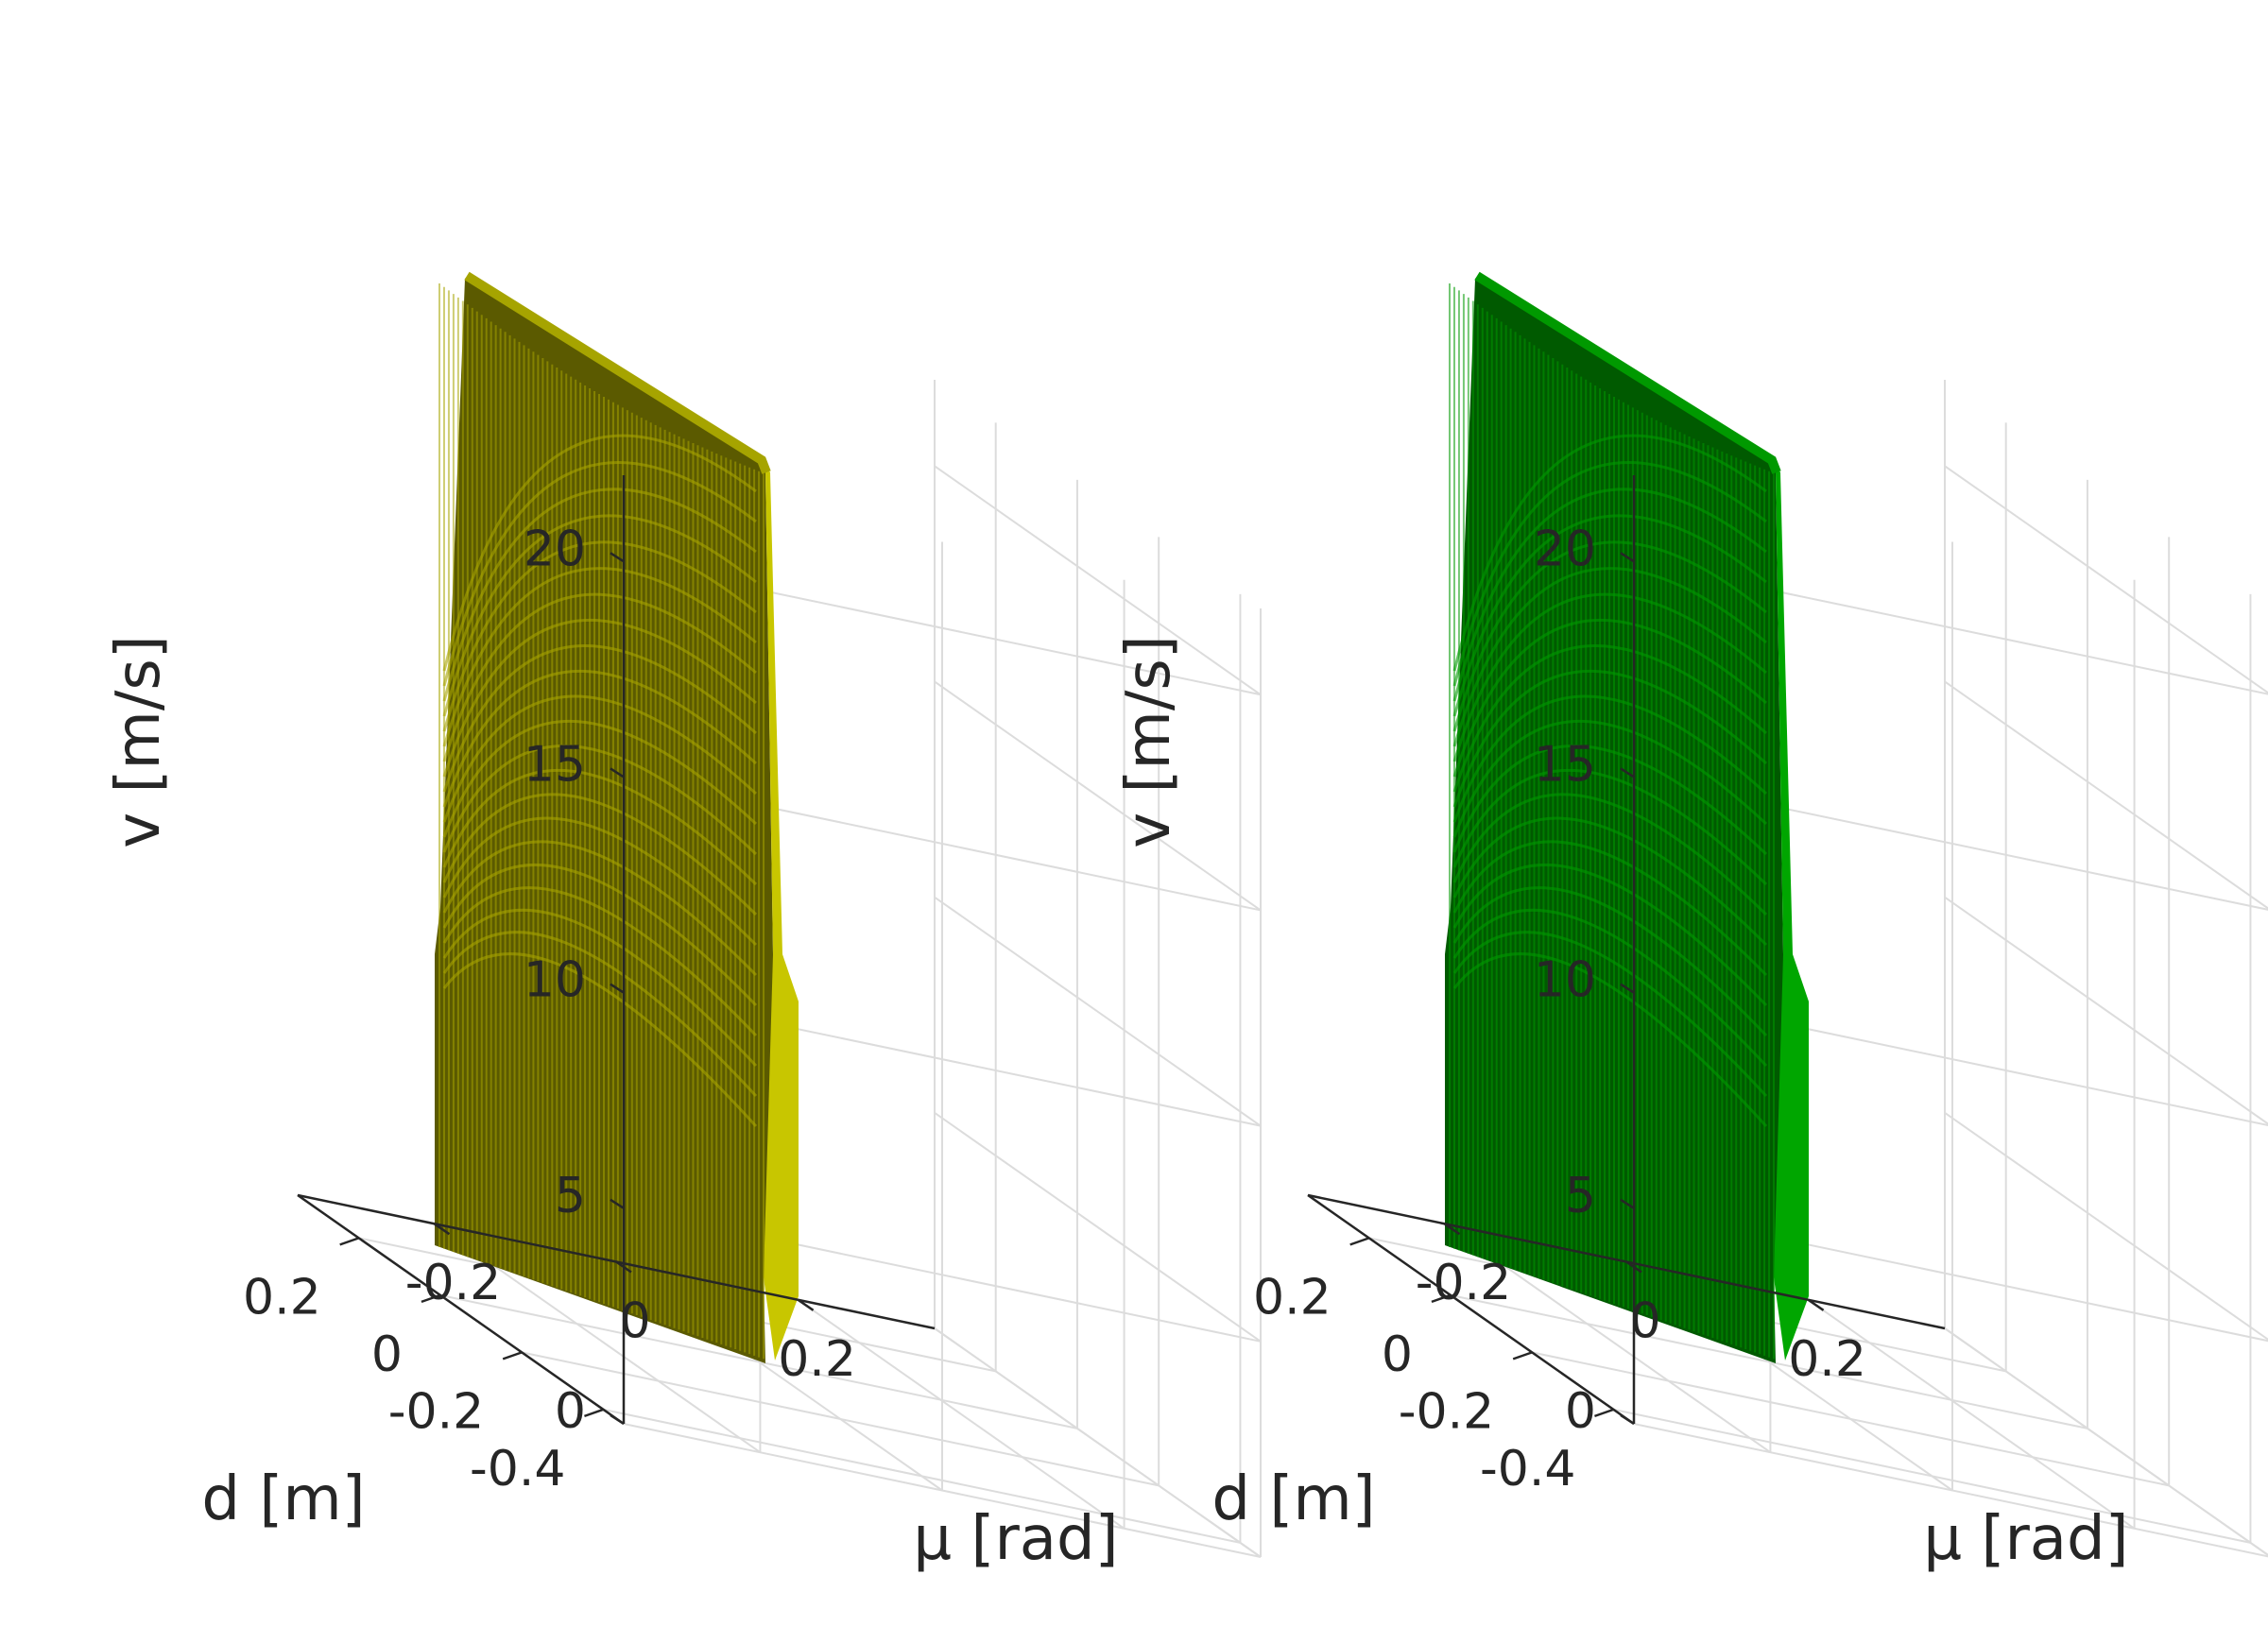 The height and width of the screenshot is (1643, 2268). Describe the element at coordinates (1565, 549) in the screenshot. I see `v-tick-label: 20` at that location.